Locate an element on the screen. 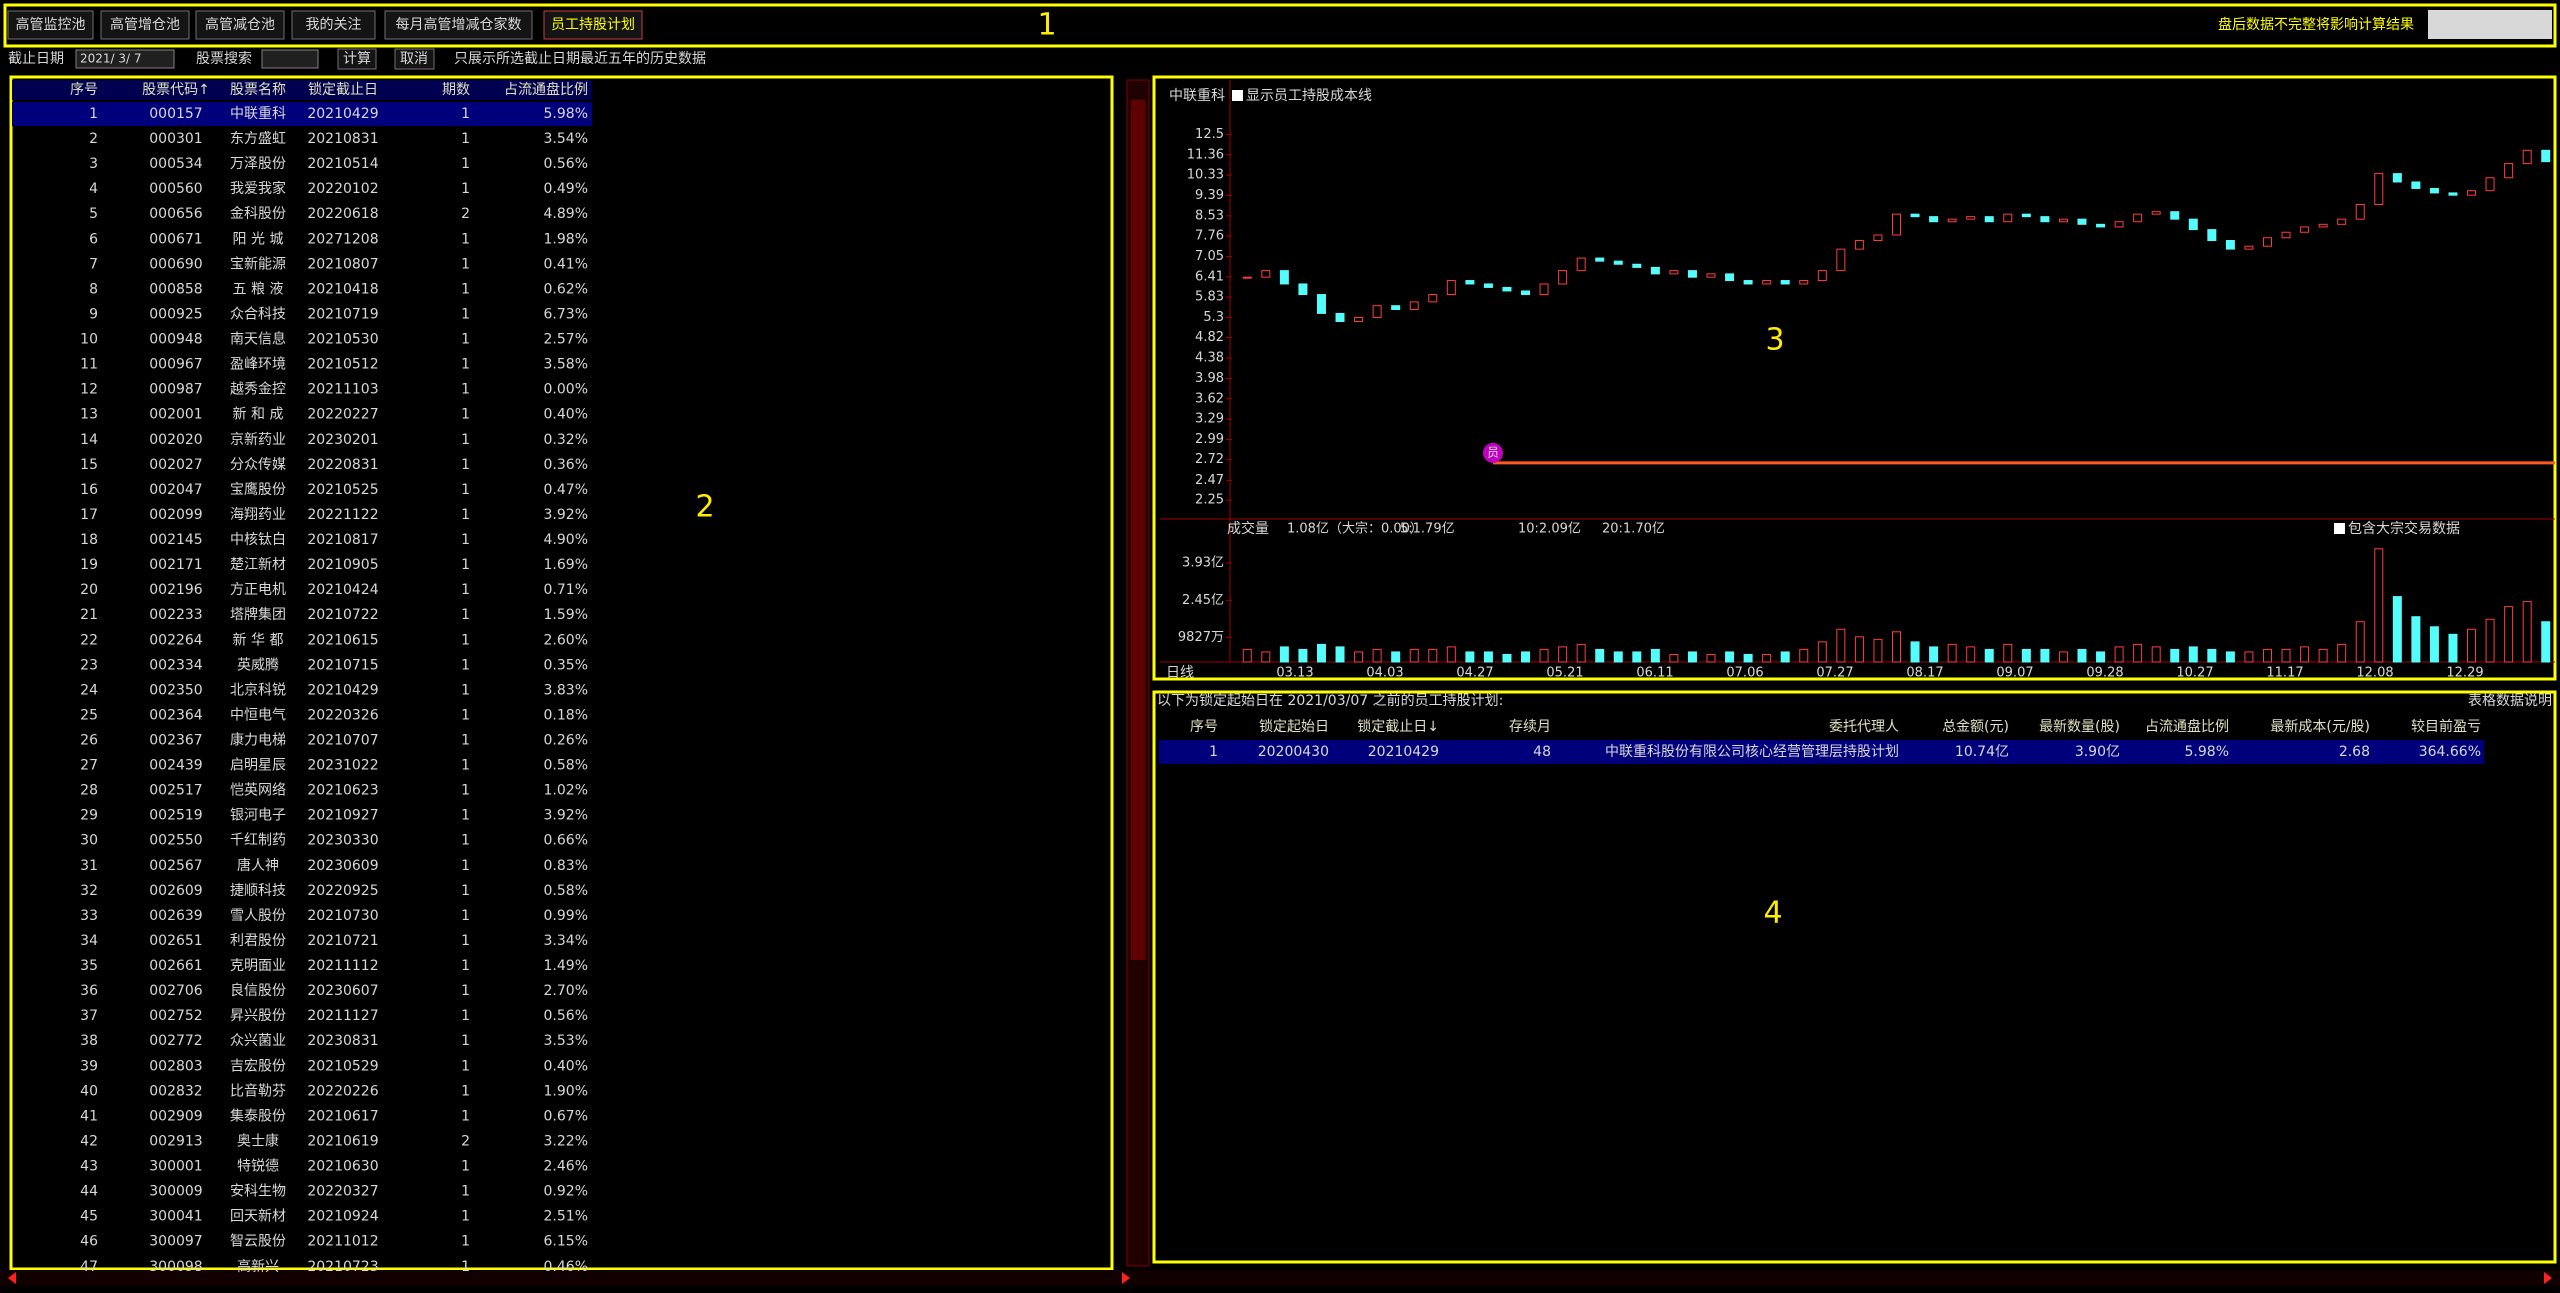  table-cell: 20210721 is located at coordinates (342, 941).